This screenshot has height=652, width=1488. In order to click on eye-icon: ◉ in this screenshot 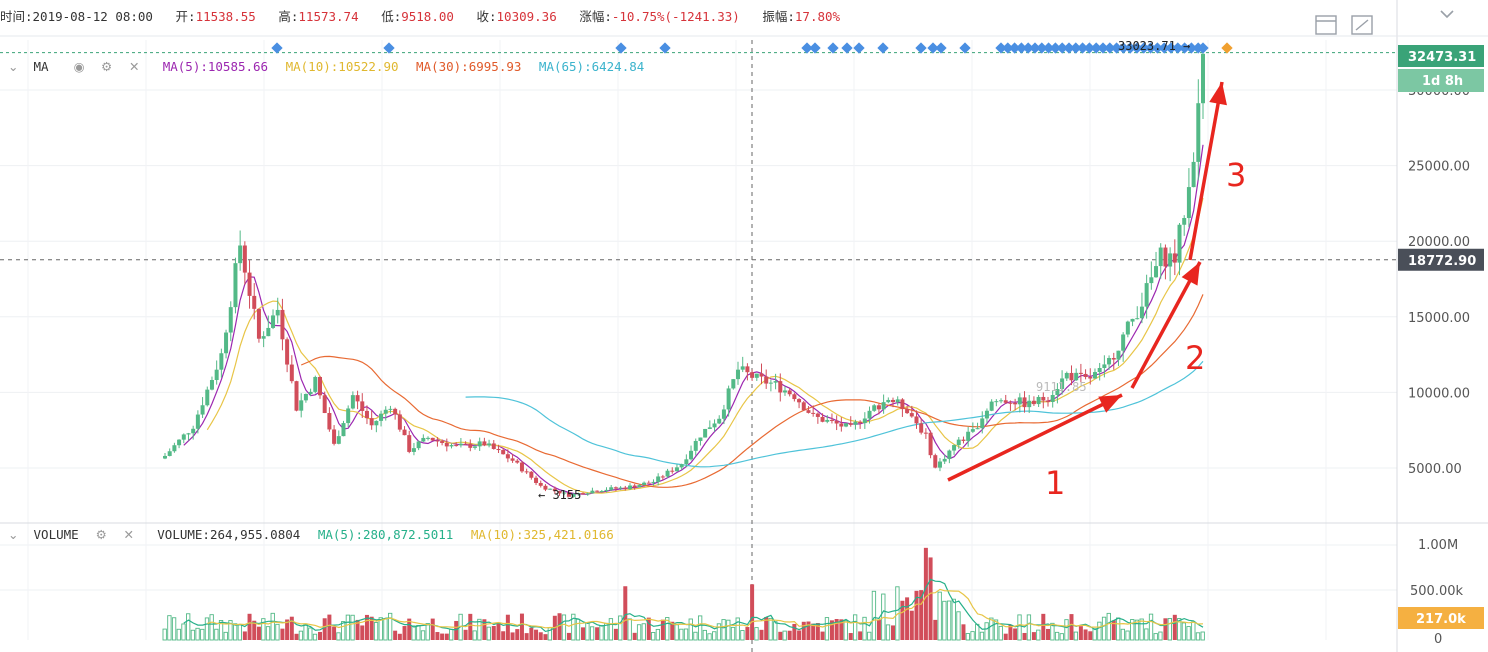, I will do `click(79, 66)`.